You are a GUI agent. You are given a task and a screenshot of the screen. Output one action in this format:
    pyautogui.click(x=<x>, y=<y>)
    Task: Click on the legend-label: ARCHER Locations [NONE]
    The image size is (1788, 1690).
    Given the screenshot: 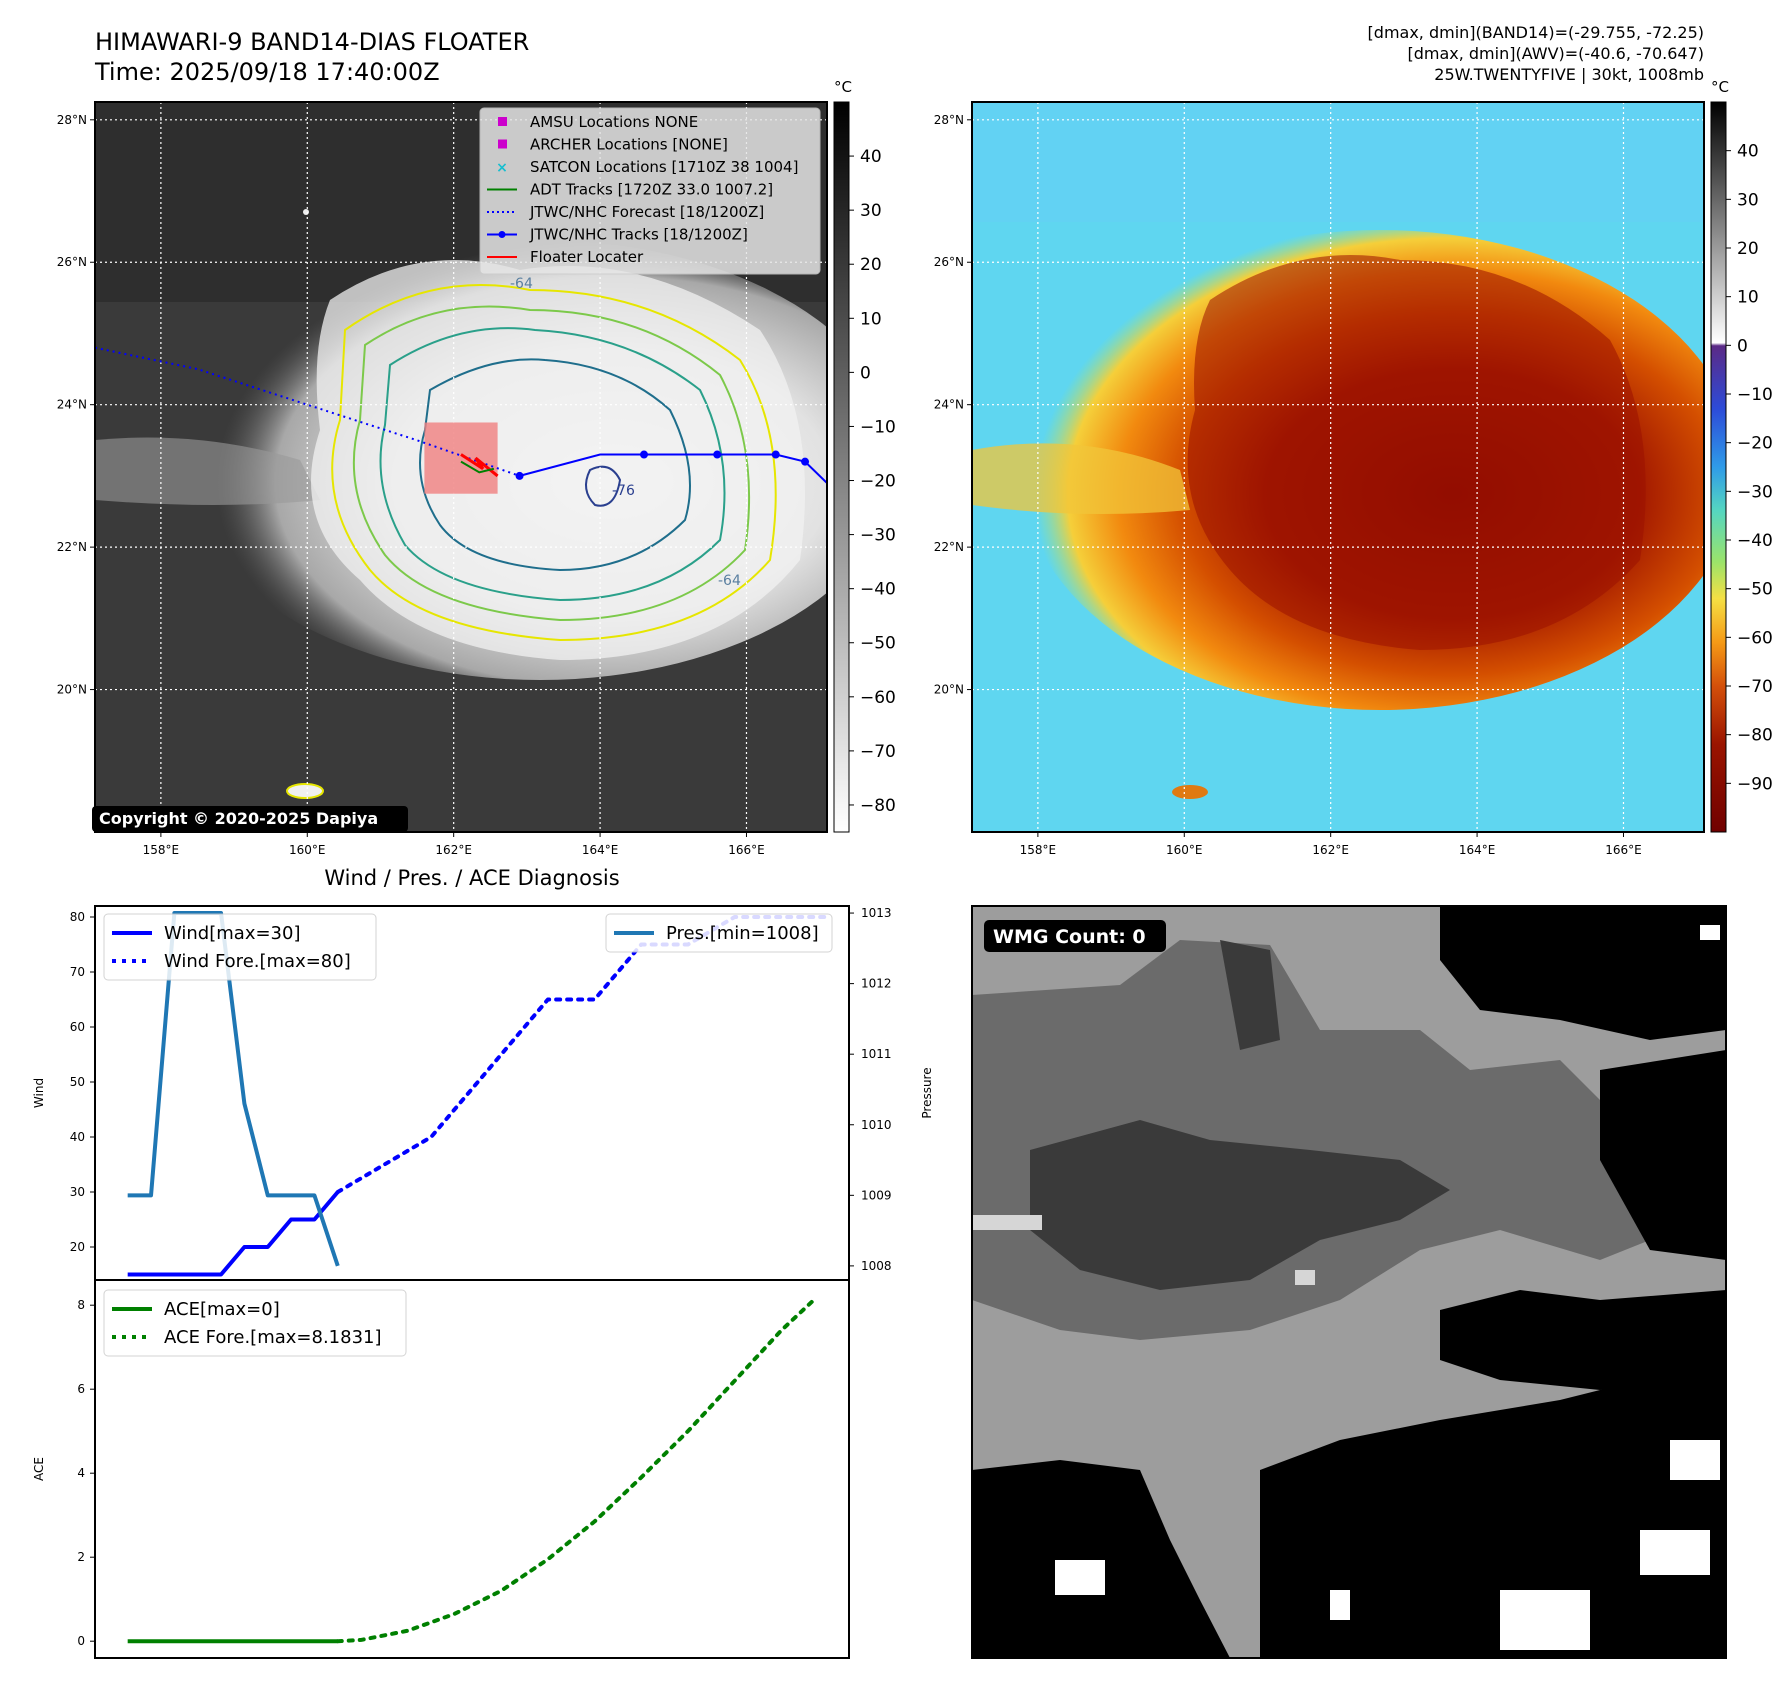 What is the action you would take?
    pyautogui.click(x=629, y=145)
    